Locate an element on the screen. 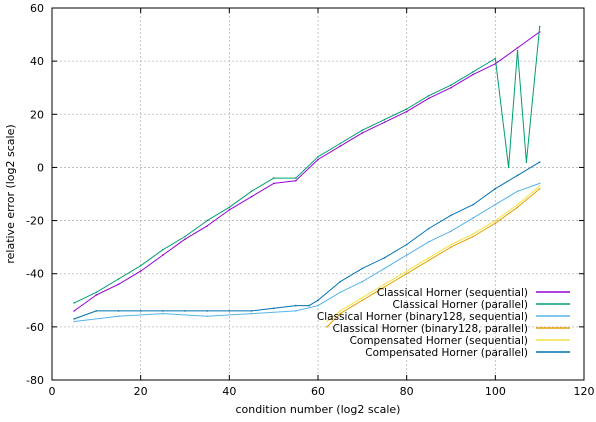  x-tick-label: 20 is located at coordinates (141, 391).